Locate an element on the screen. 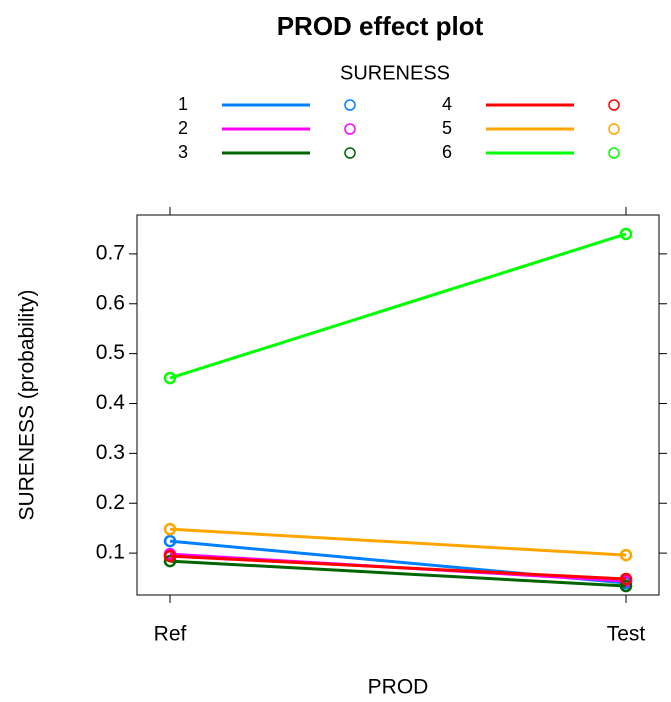  y-tick-label: 0.5 is located at coordinates (110, 352).